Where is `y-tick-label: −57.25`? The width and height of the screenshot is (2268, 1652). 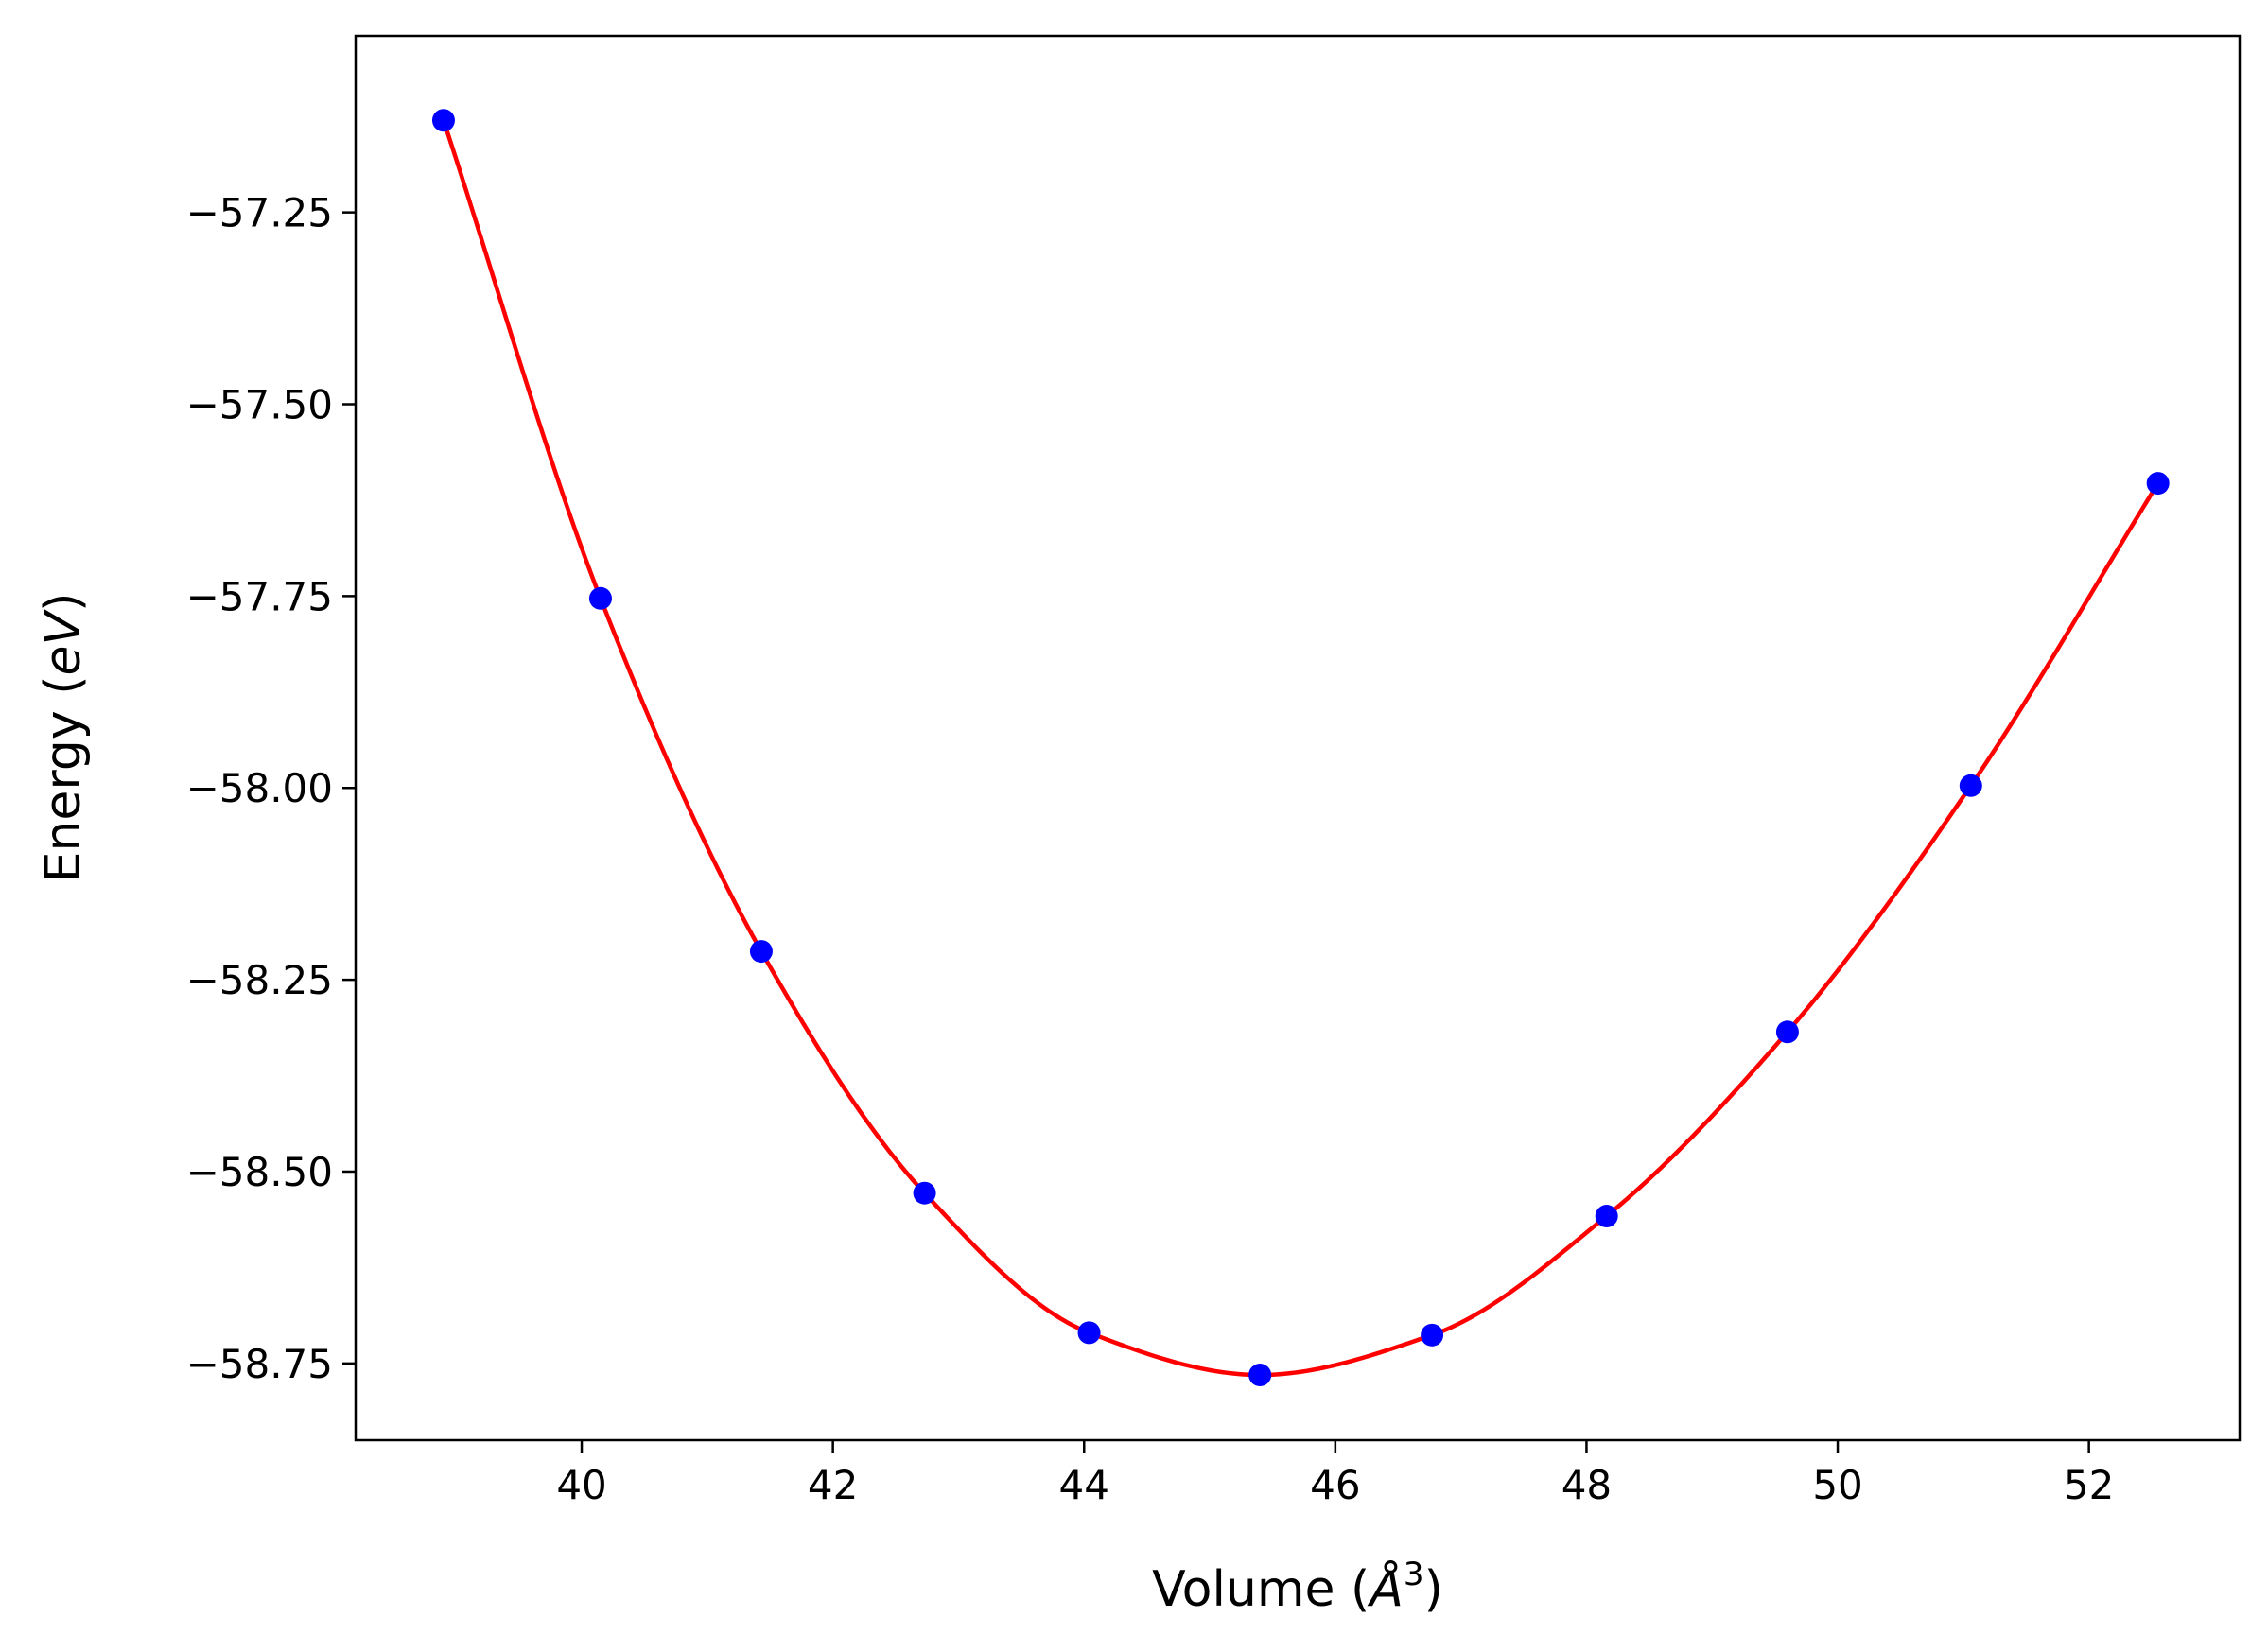
y-tick-label: −57.25 is located at coordinates (259, 213).